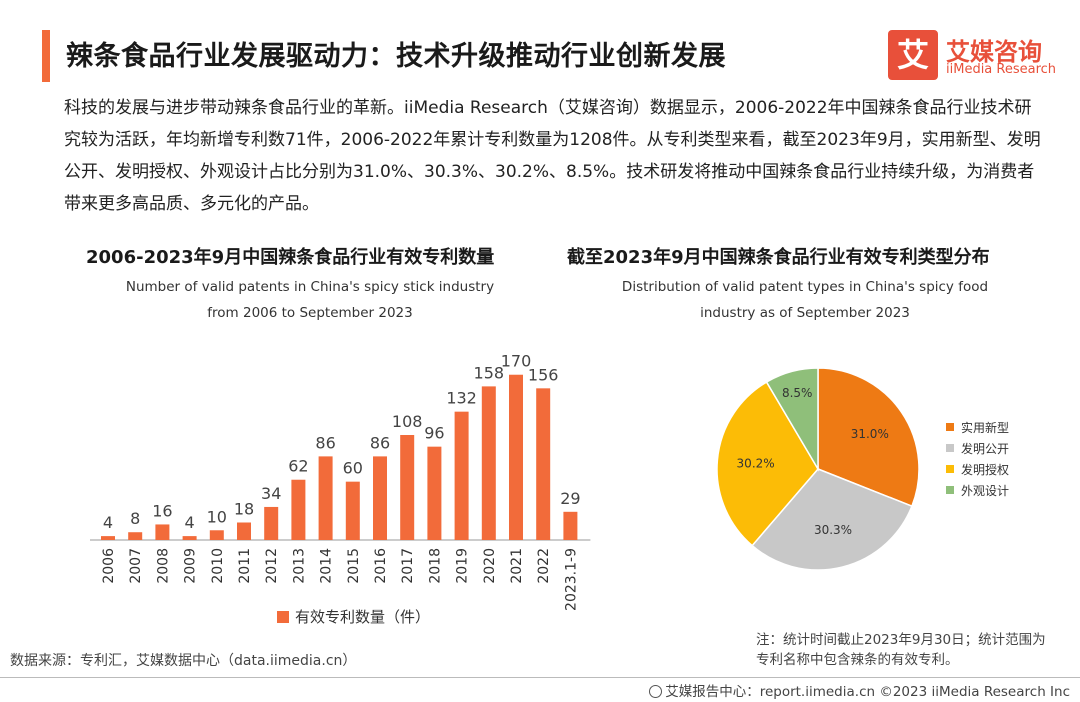 The image size is (1080, 702). Describe the element at coordinates (135, 518) in the screenshot. I see `bar-value-label: 8` at that location.